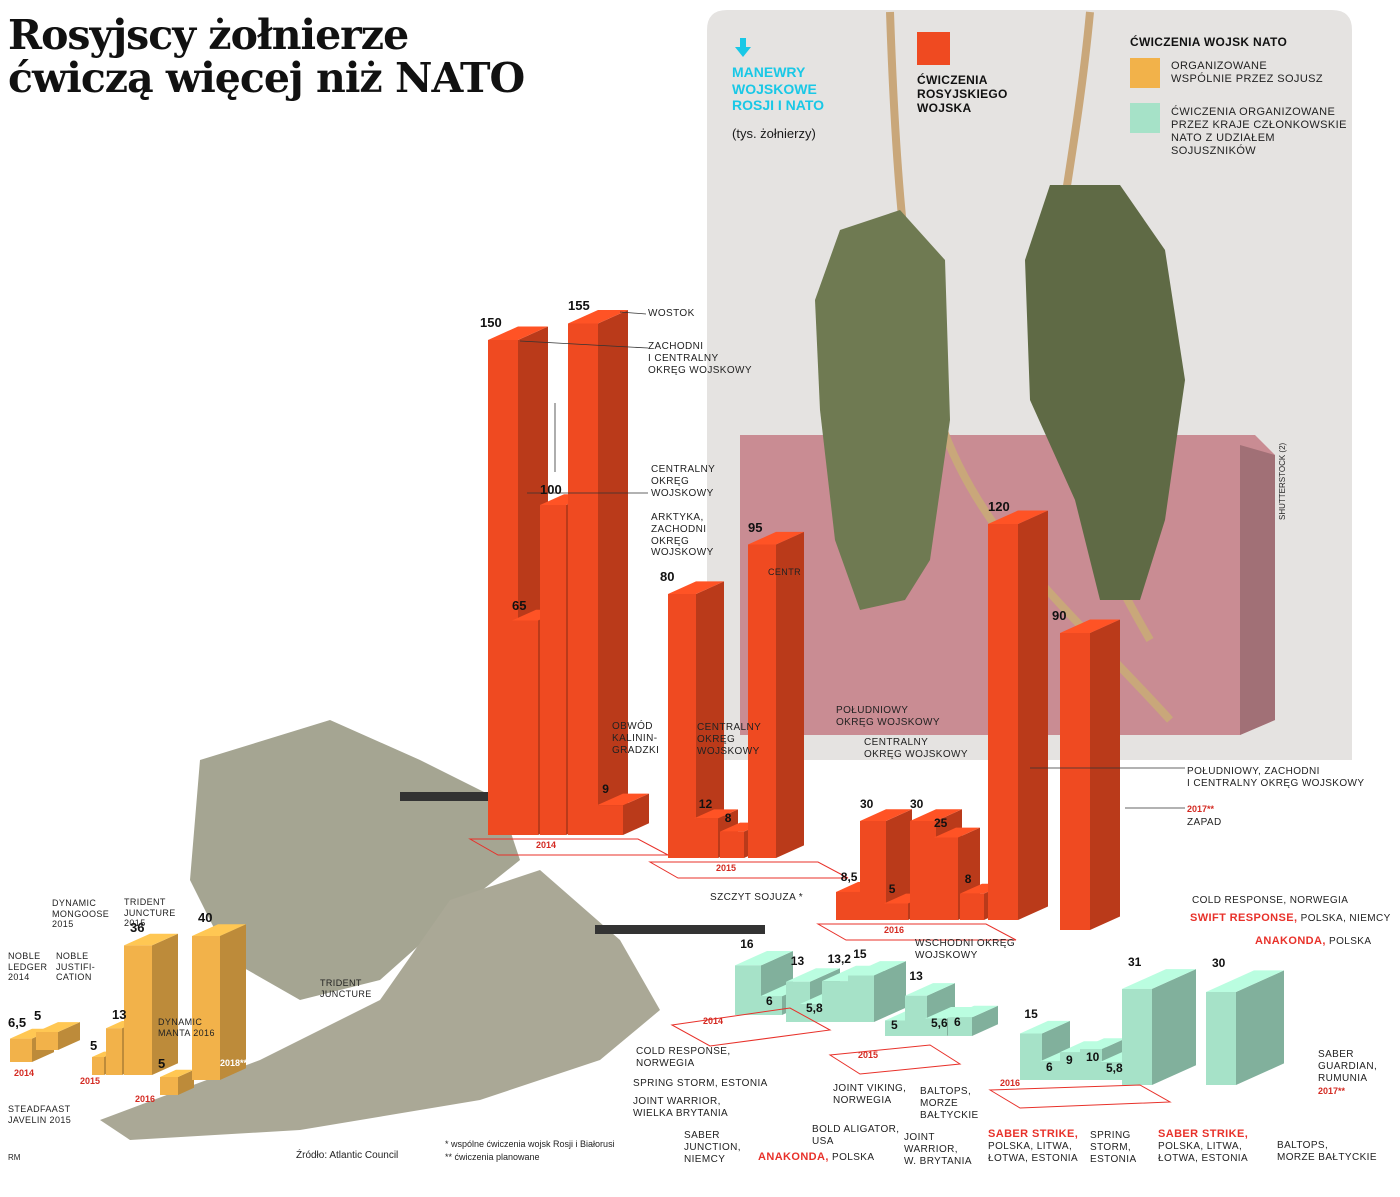 This screenshot has height=1197, width=1400. Describe the element at coordinates (965, 949) in the screenshot. I see `russia-bar-label: WSCHODNI OKRĘG WOJSKOWY` at that location.